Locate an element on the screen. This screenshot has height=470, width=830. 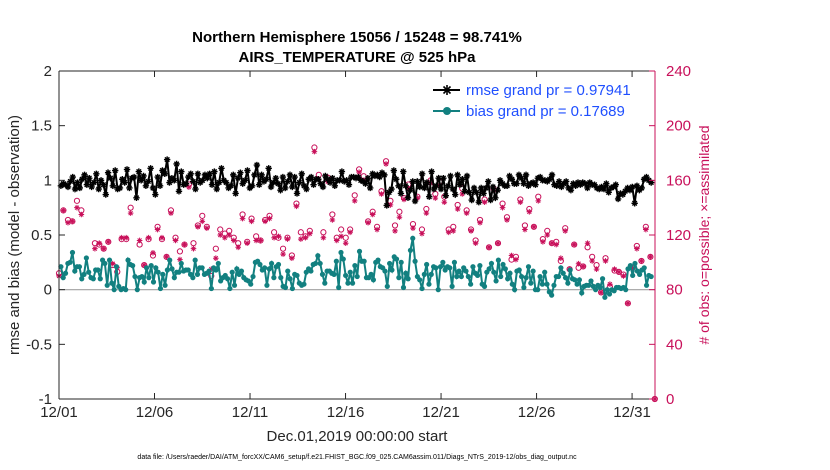
legend-box is located at coordinates (538, 100).